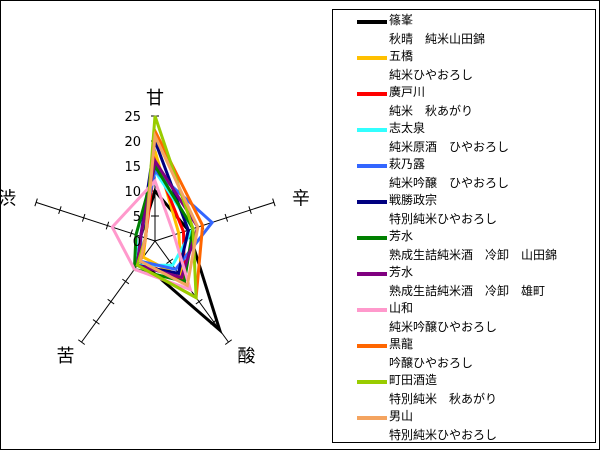 Image resolution: width=600 pixels, height=450 pixels. What do you see at coordinates (132, 117) in the screenshot?
I see `tick-label: 25` at bounding box center [132, 117].